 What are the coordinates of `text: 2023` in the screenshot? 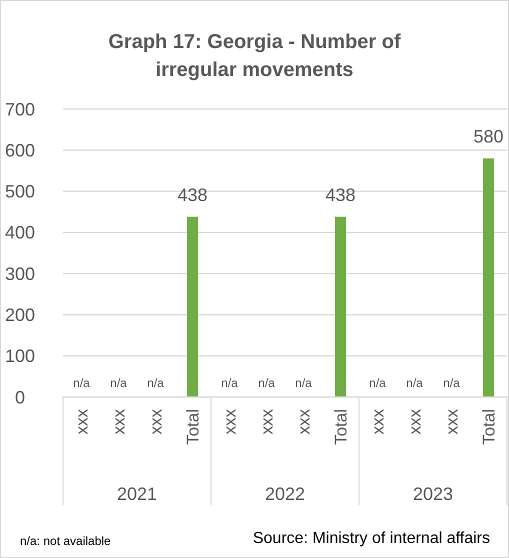 It's located at (433, 494).